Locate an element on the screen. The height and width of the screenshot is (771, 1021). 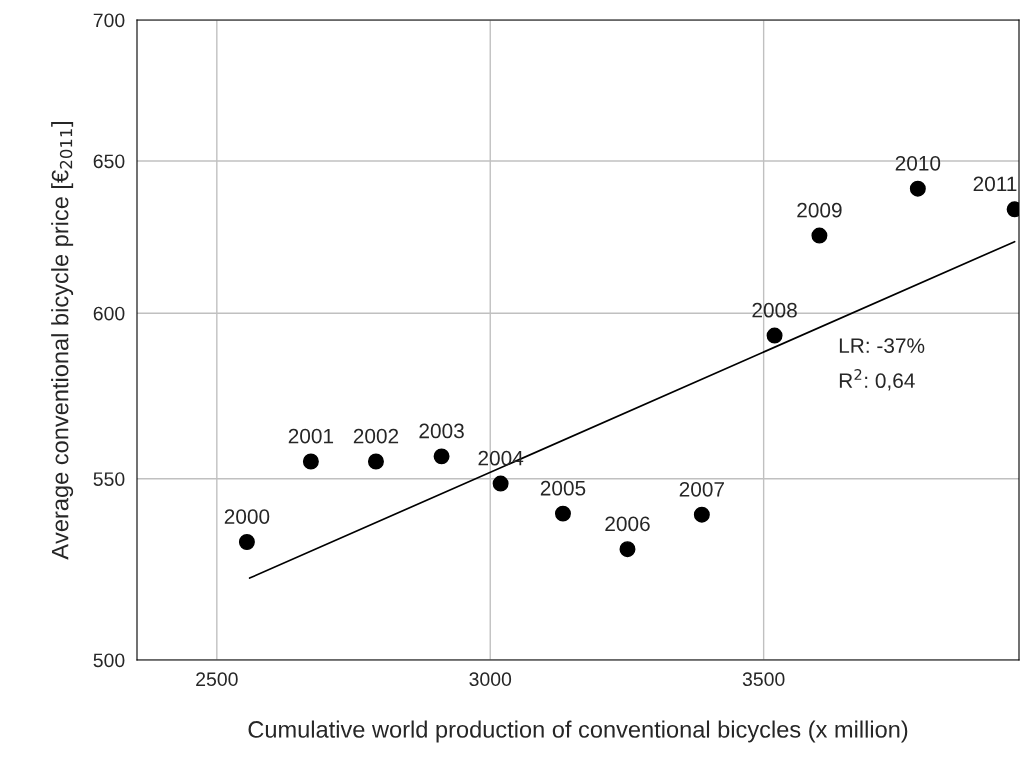
annotation: 2003 is located at coordinates (441, 431).